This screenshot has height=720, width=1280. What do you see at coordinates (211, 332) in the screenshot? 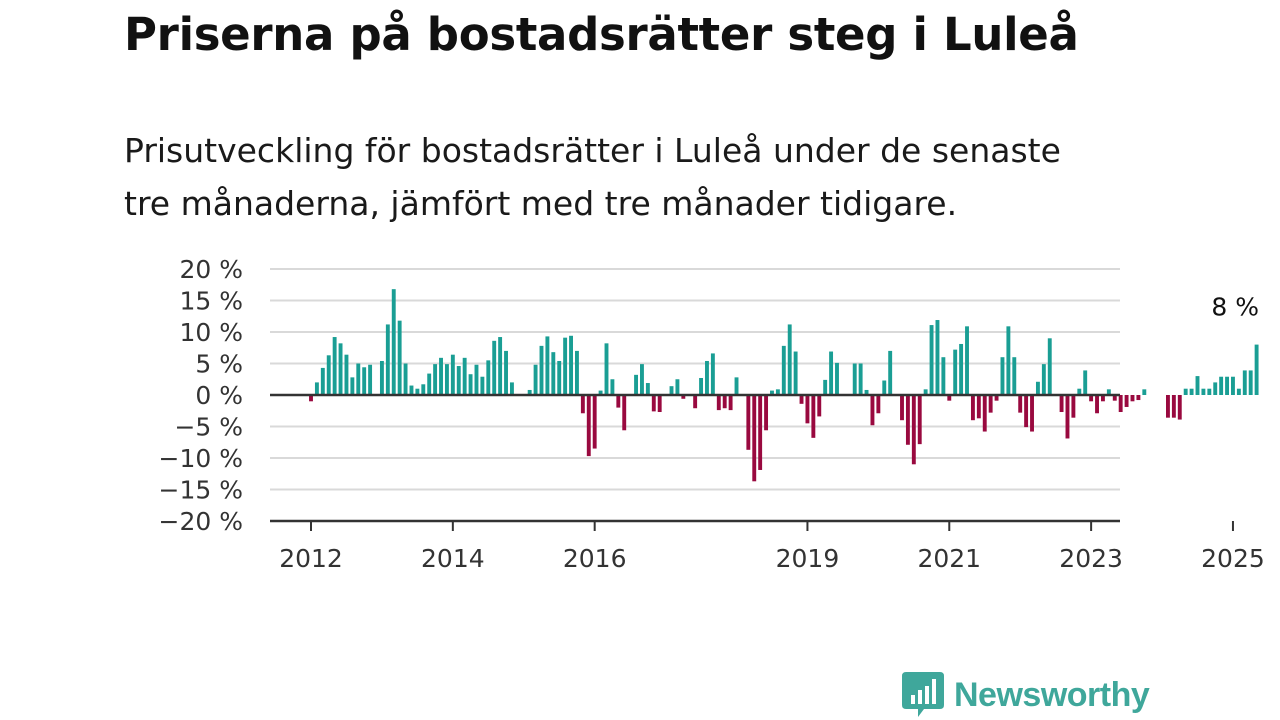
I see `y-tick-label: 10 %` at bounding box center [211, 332].